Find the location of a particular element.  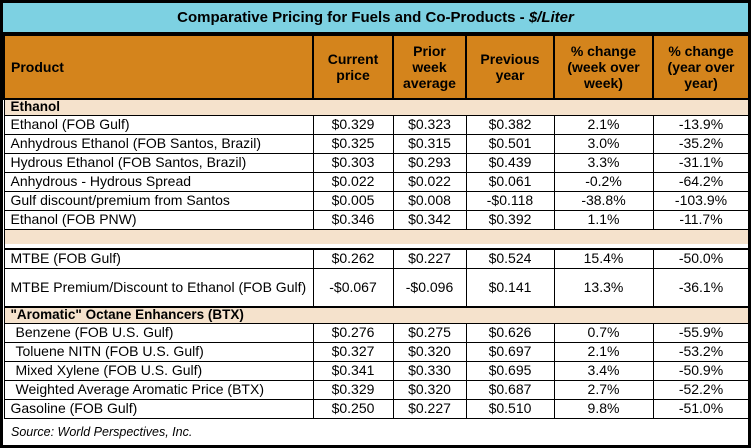

value-cell: -52.2% is located at coordinates (700, 390).